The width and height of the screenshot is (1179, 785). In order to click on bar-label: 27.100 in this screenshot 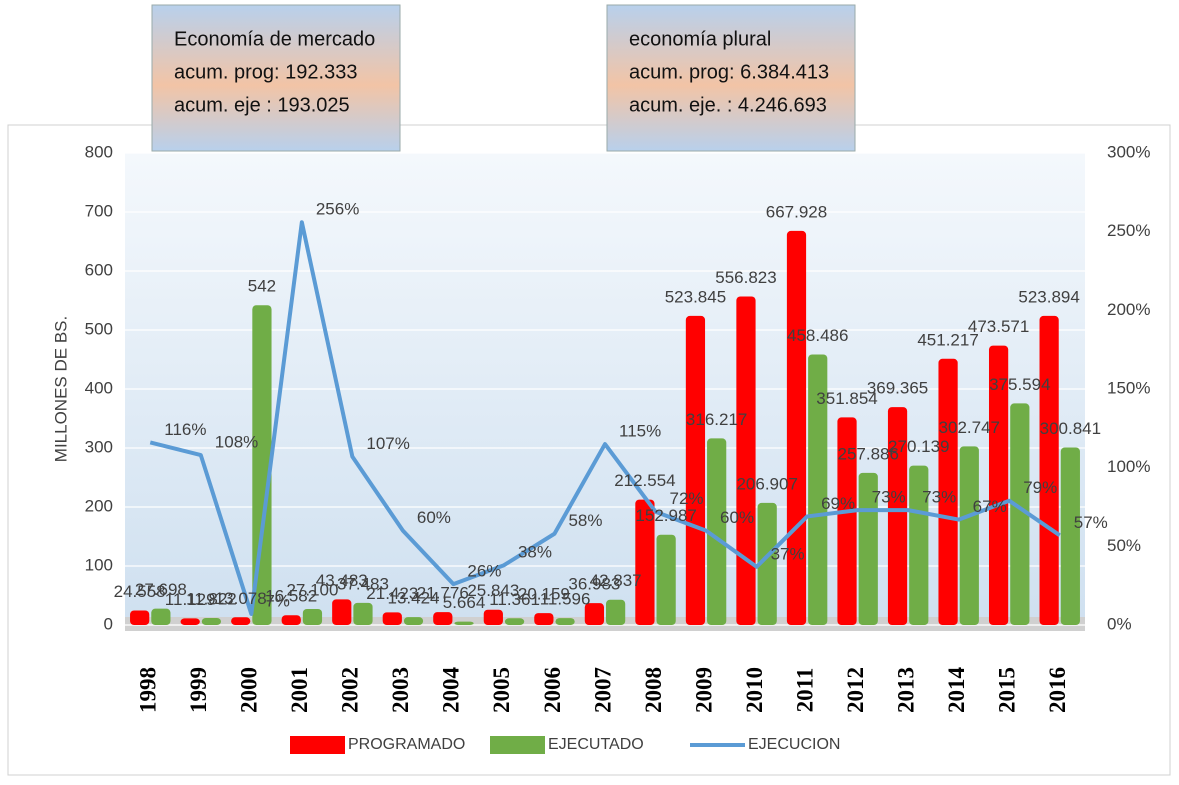, I will do `click(312, 589)`.